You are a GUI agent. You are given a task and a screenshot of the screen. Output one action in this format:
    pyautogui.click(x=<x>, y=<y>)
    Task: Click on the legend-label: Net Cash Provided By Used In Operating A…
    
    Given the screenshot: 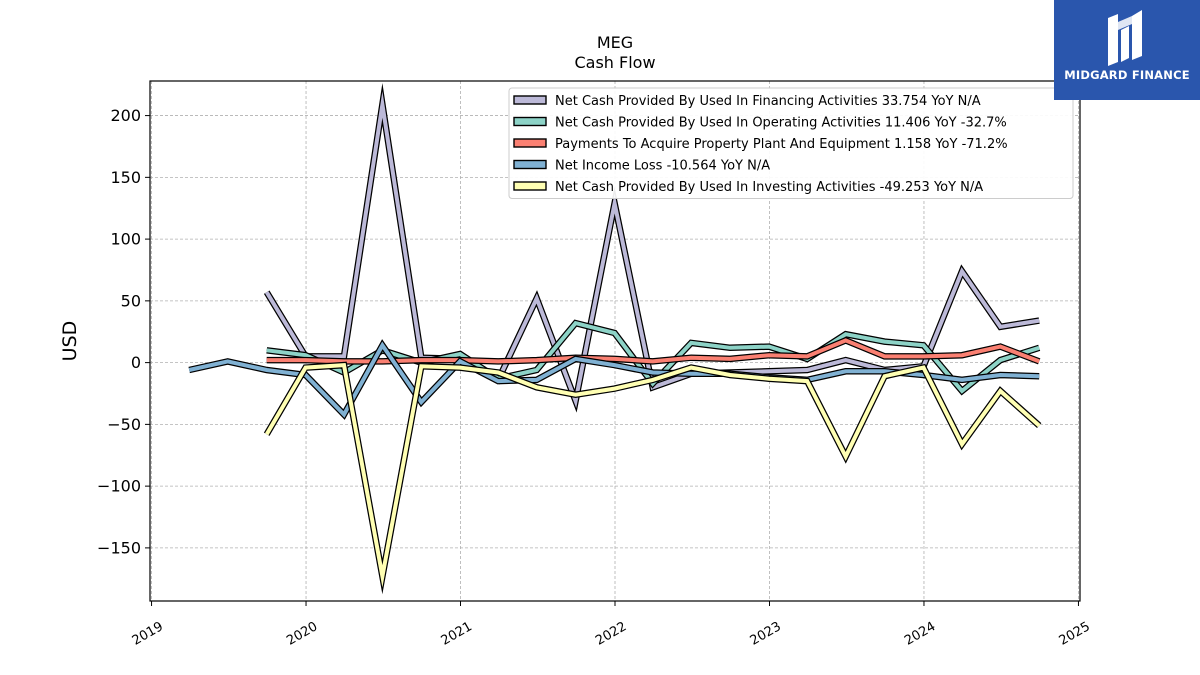 What is the action you would take?
    pyautogui.click(x=781, y=123)
    